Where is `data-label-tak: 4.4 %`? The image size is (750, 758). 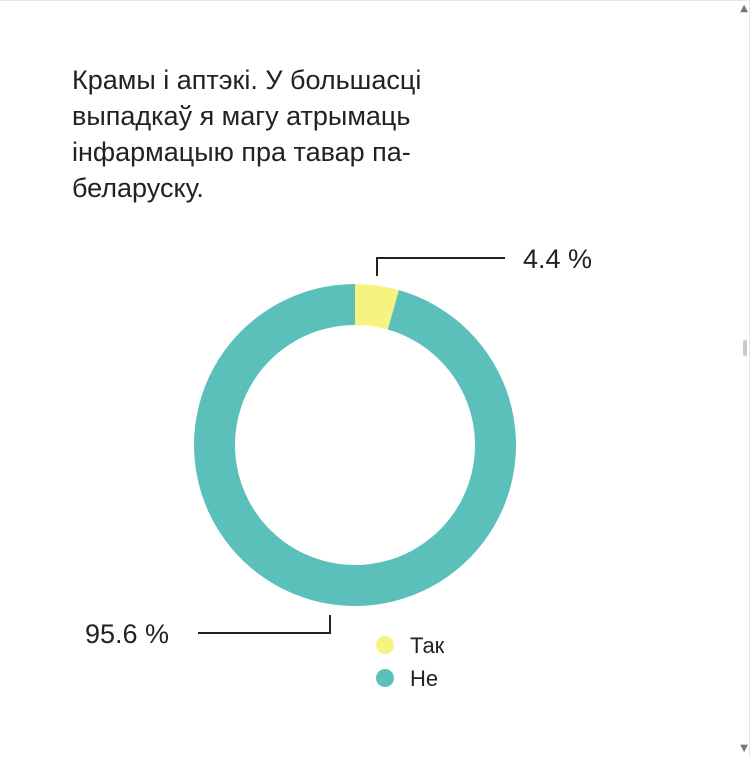
data-label-tak: 4.4 % is located at coordinates (557, 259).